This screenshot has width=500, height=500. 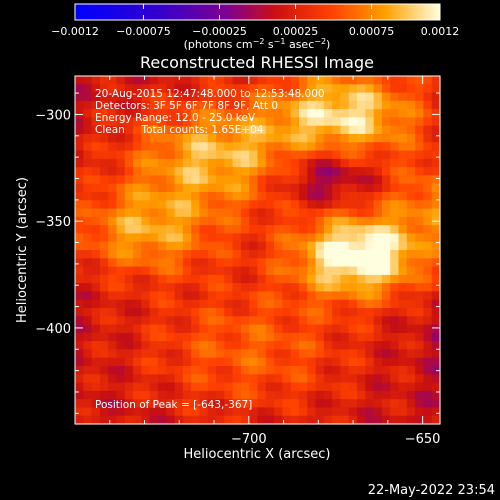 What do you see at coordinates (210, 94) in the screenshot?
I see `annotation-time-range: 20-Aug-2015 12:47:48.000 to 12:53:48.000` at bounding box center [210, 94].